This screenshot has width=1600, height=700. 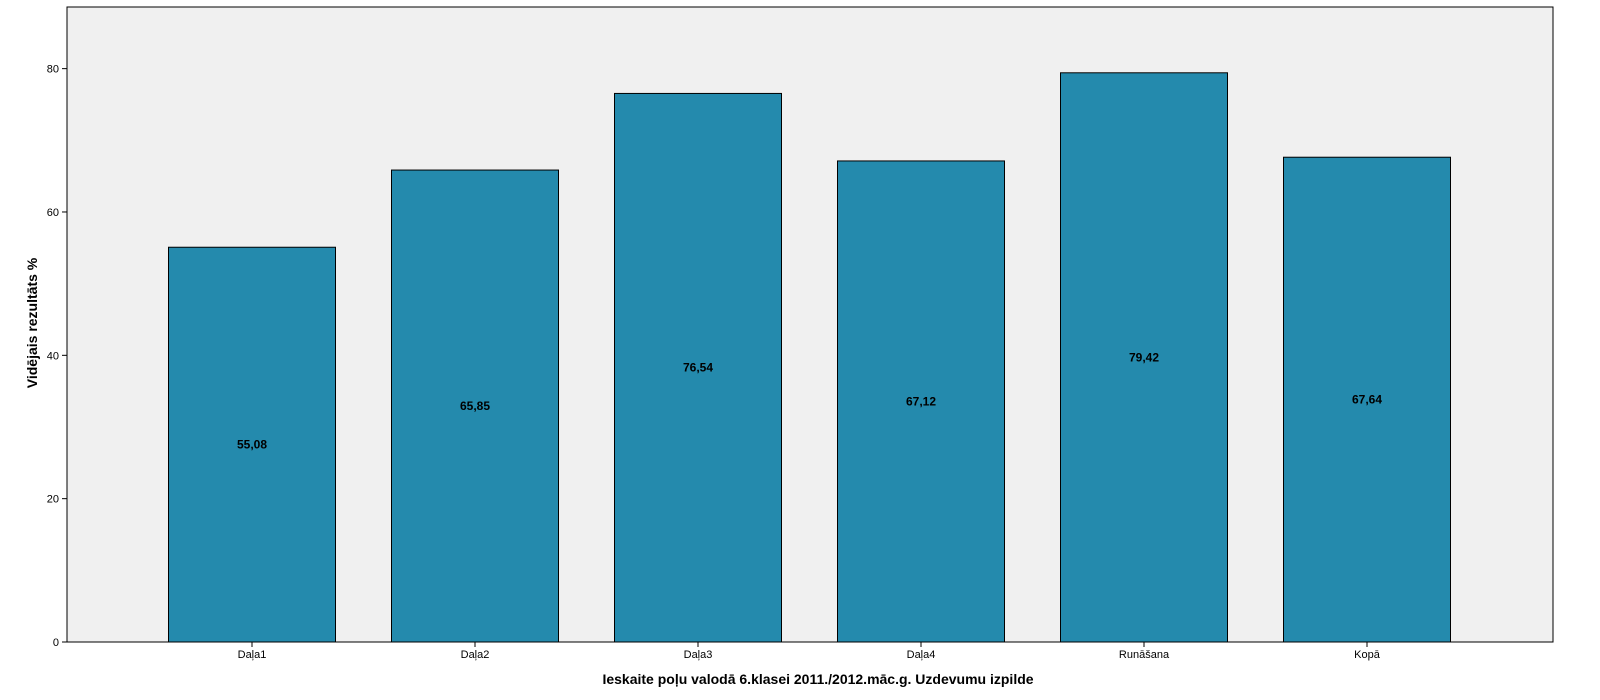 I want to click on y-tick-label: 20, so click(x=53, y=500).